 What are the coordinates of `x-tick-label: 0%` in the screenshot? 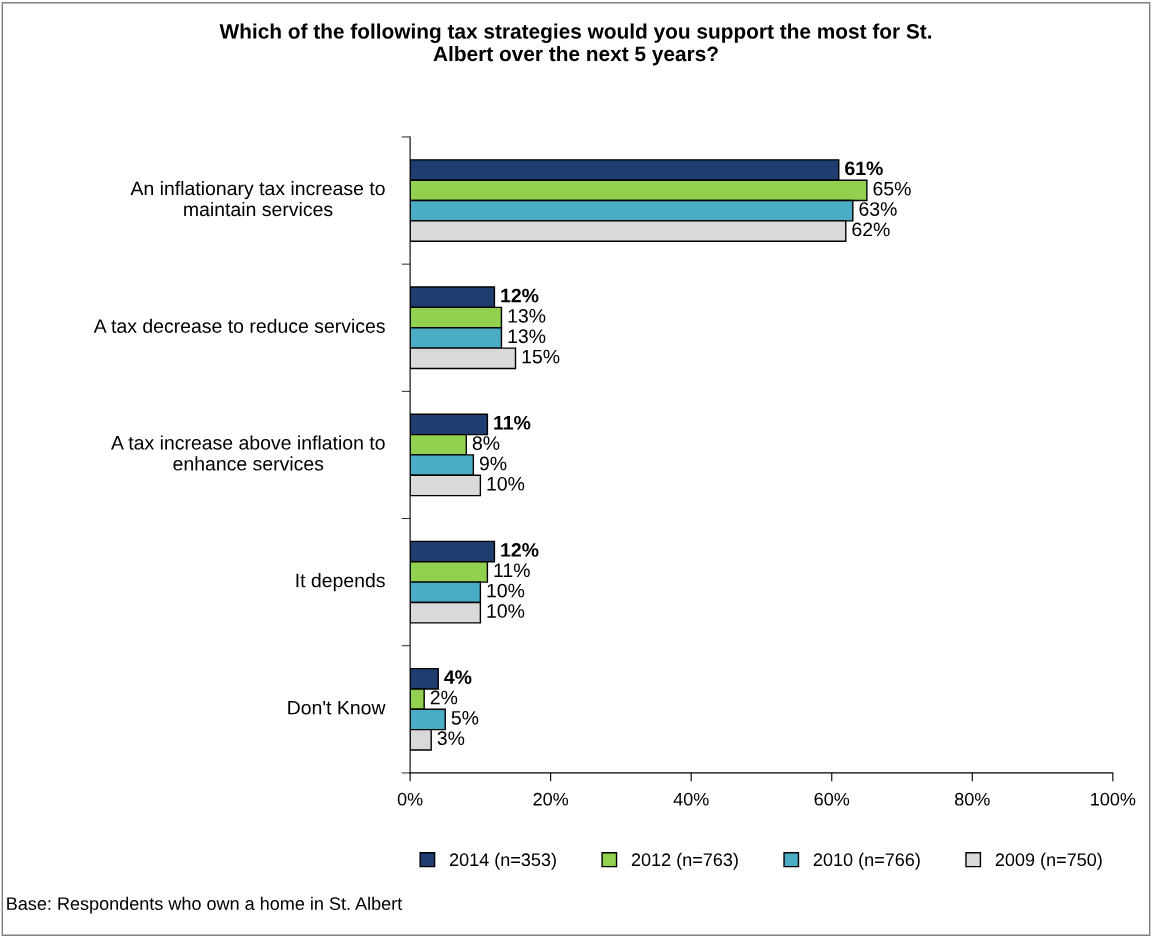 It's located at (410, 799).